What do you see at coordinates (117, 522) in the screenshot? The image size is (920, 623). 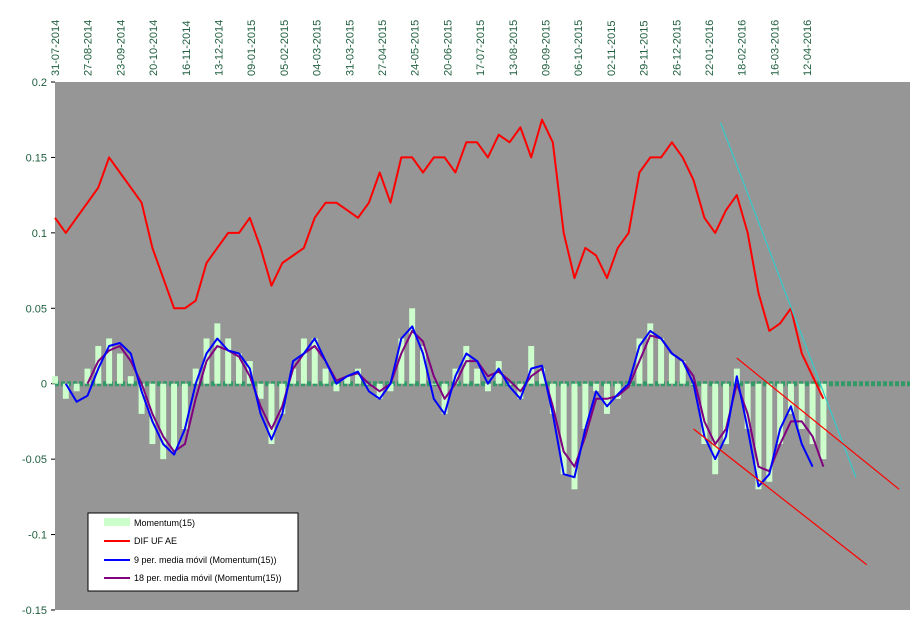 I see `legend-swatch-momentum` at bounding box center [117, 522].